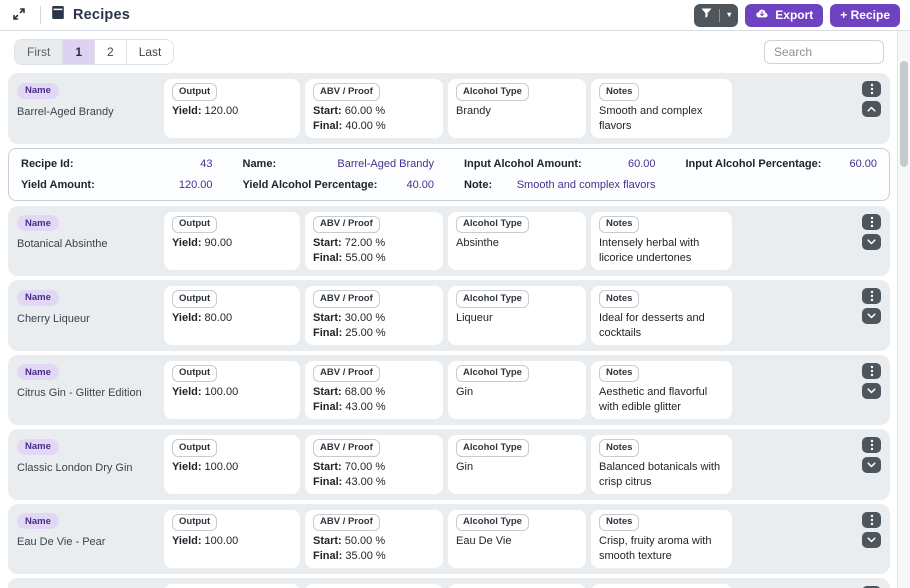 This screenshot has height=588, width=910. I want to click on abv-proof-pill: ABV / Proof, so click(346, 373).